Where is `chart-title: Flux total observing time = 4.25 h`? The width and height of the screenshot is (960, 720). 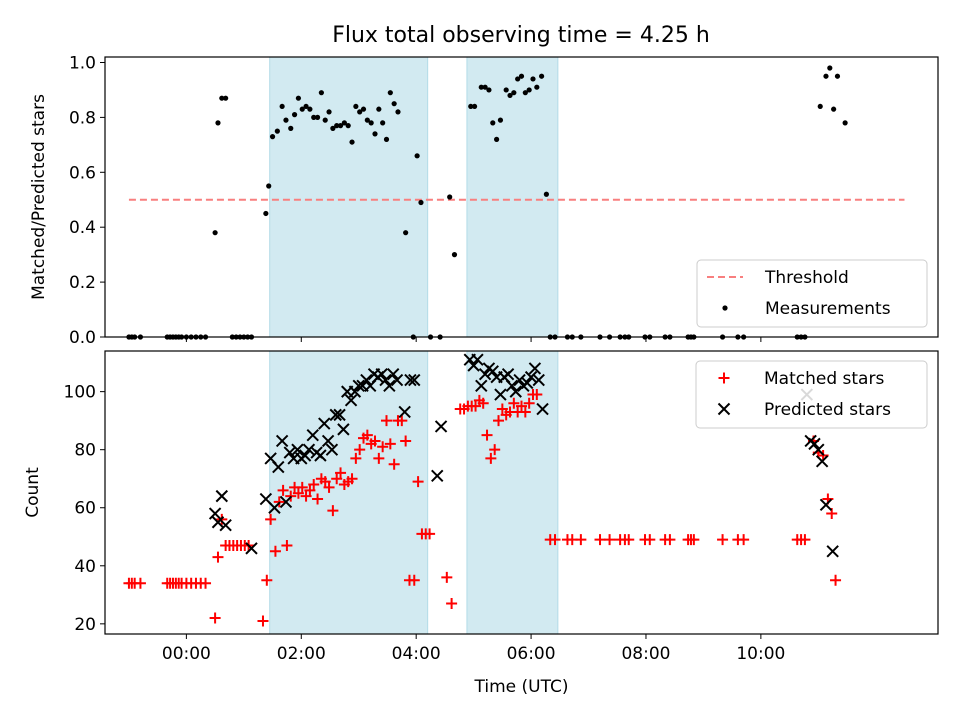 chart-title: Flux total observing time = 4.25 h is located at coordinates (521, 35).